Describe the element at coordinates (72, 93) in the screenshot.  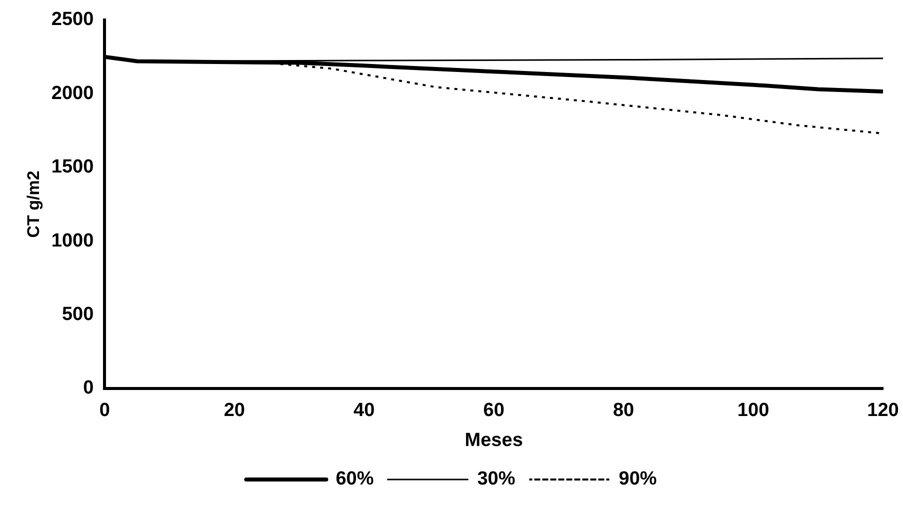
I see `y-tick-label: 2000` at that location.